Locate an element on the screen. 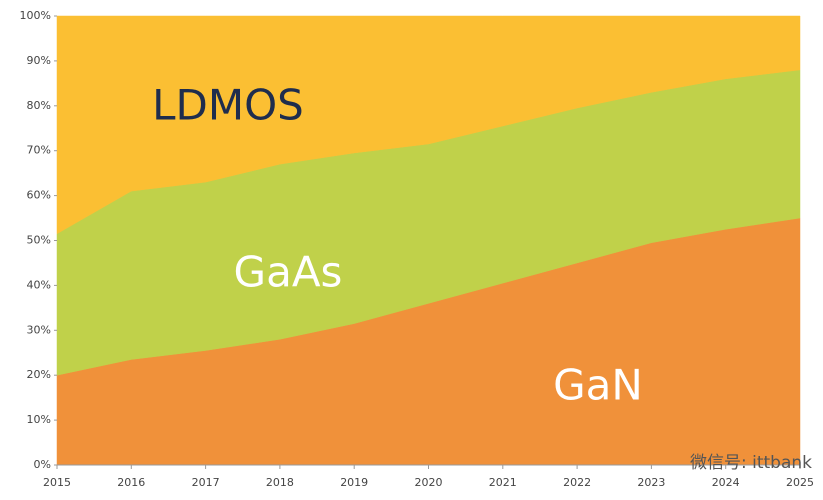  y-tick-label: 0% is located at coordinates (42, 464).